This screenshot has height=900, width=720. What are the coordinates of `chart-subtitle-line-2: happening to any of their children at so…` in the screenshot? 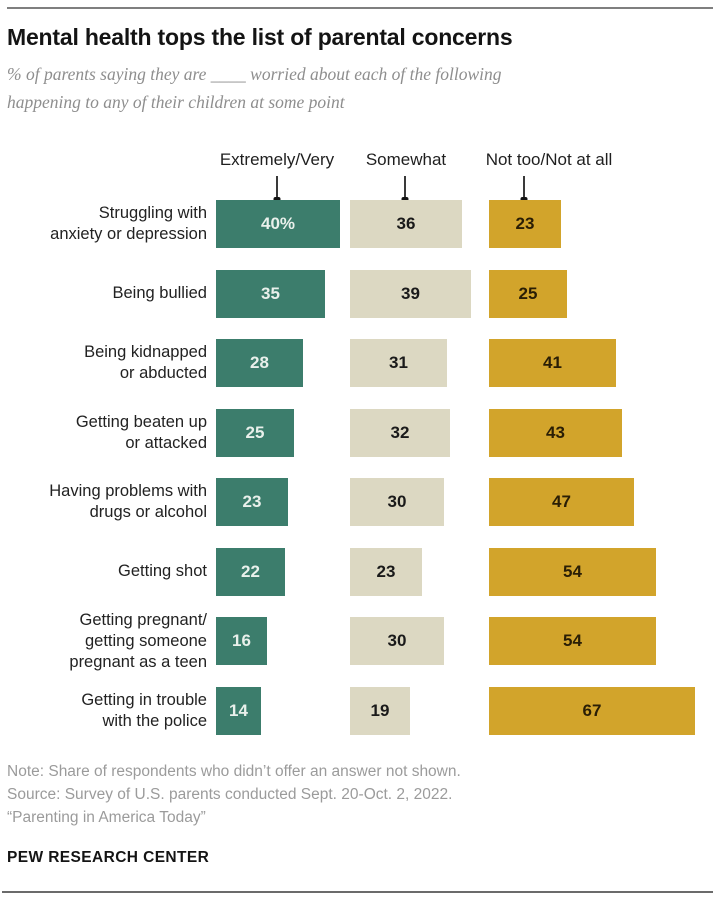 It's located at (176, 102).